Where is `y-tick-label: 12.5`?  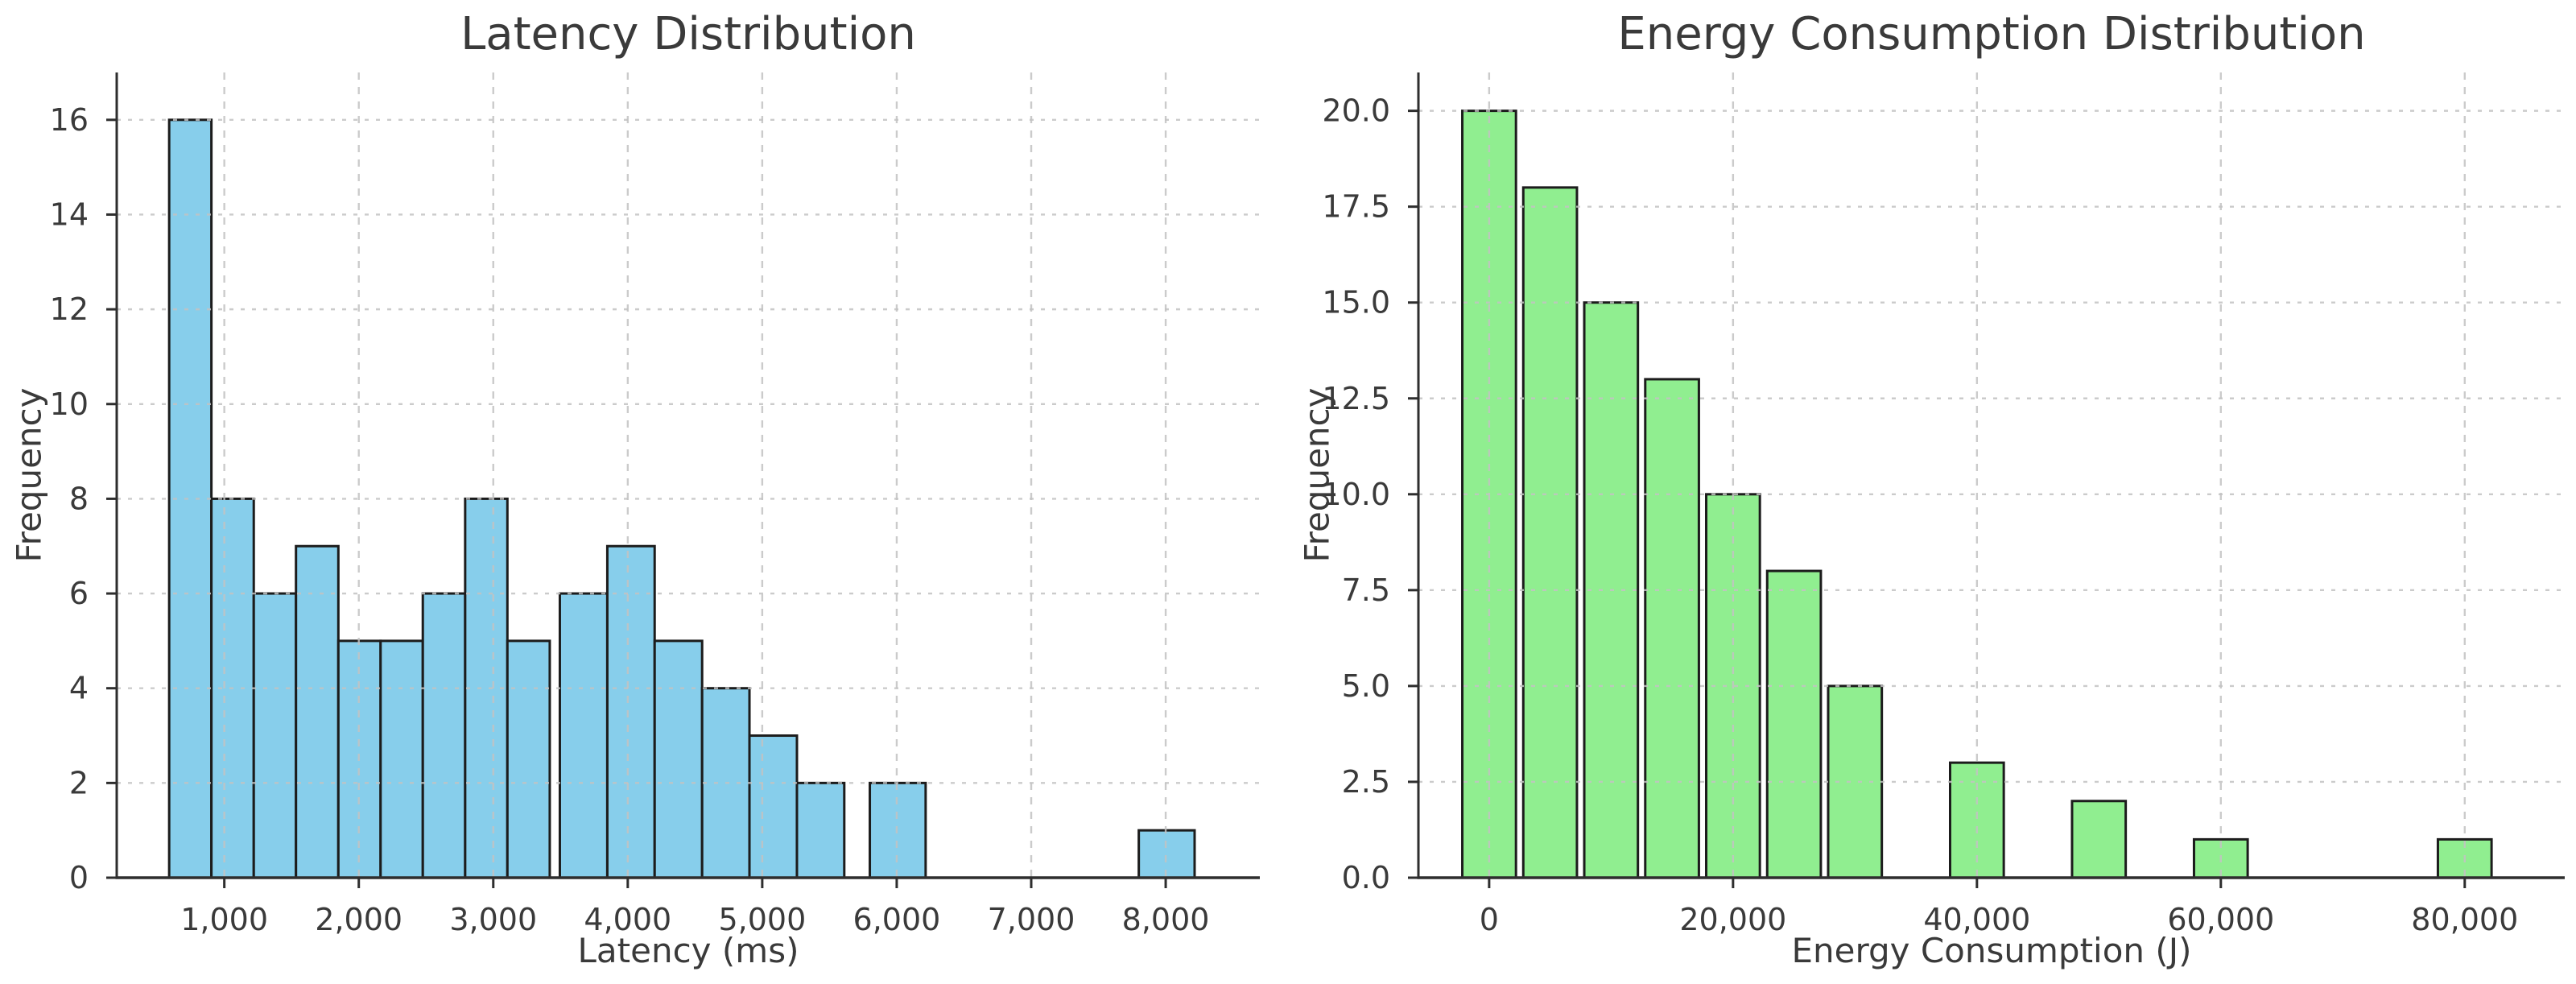
y-tick-label: 12.5 is located at coordinates (1356, 399).